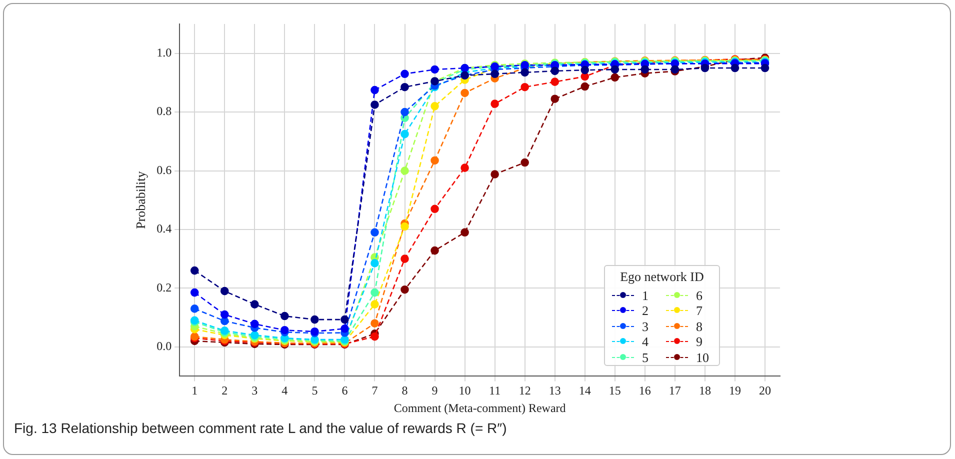  What do you see at coordinates (375, 391) in the screenshot?
I see `x-tick-label: 7` at bounding box center [375, 391].